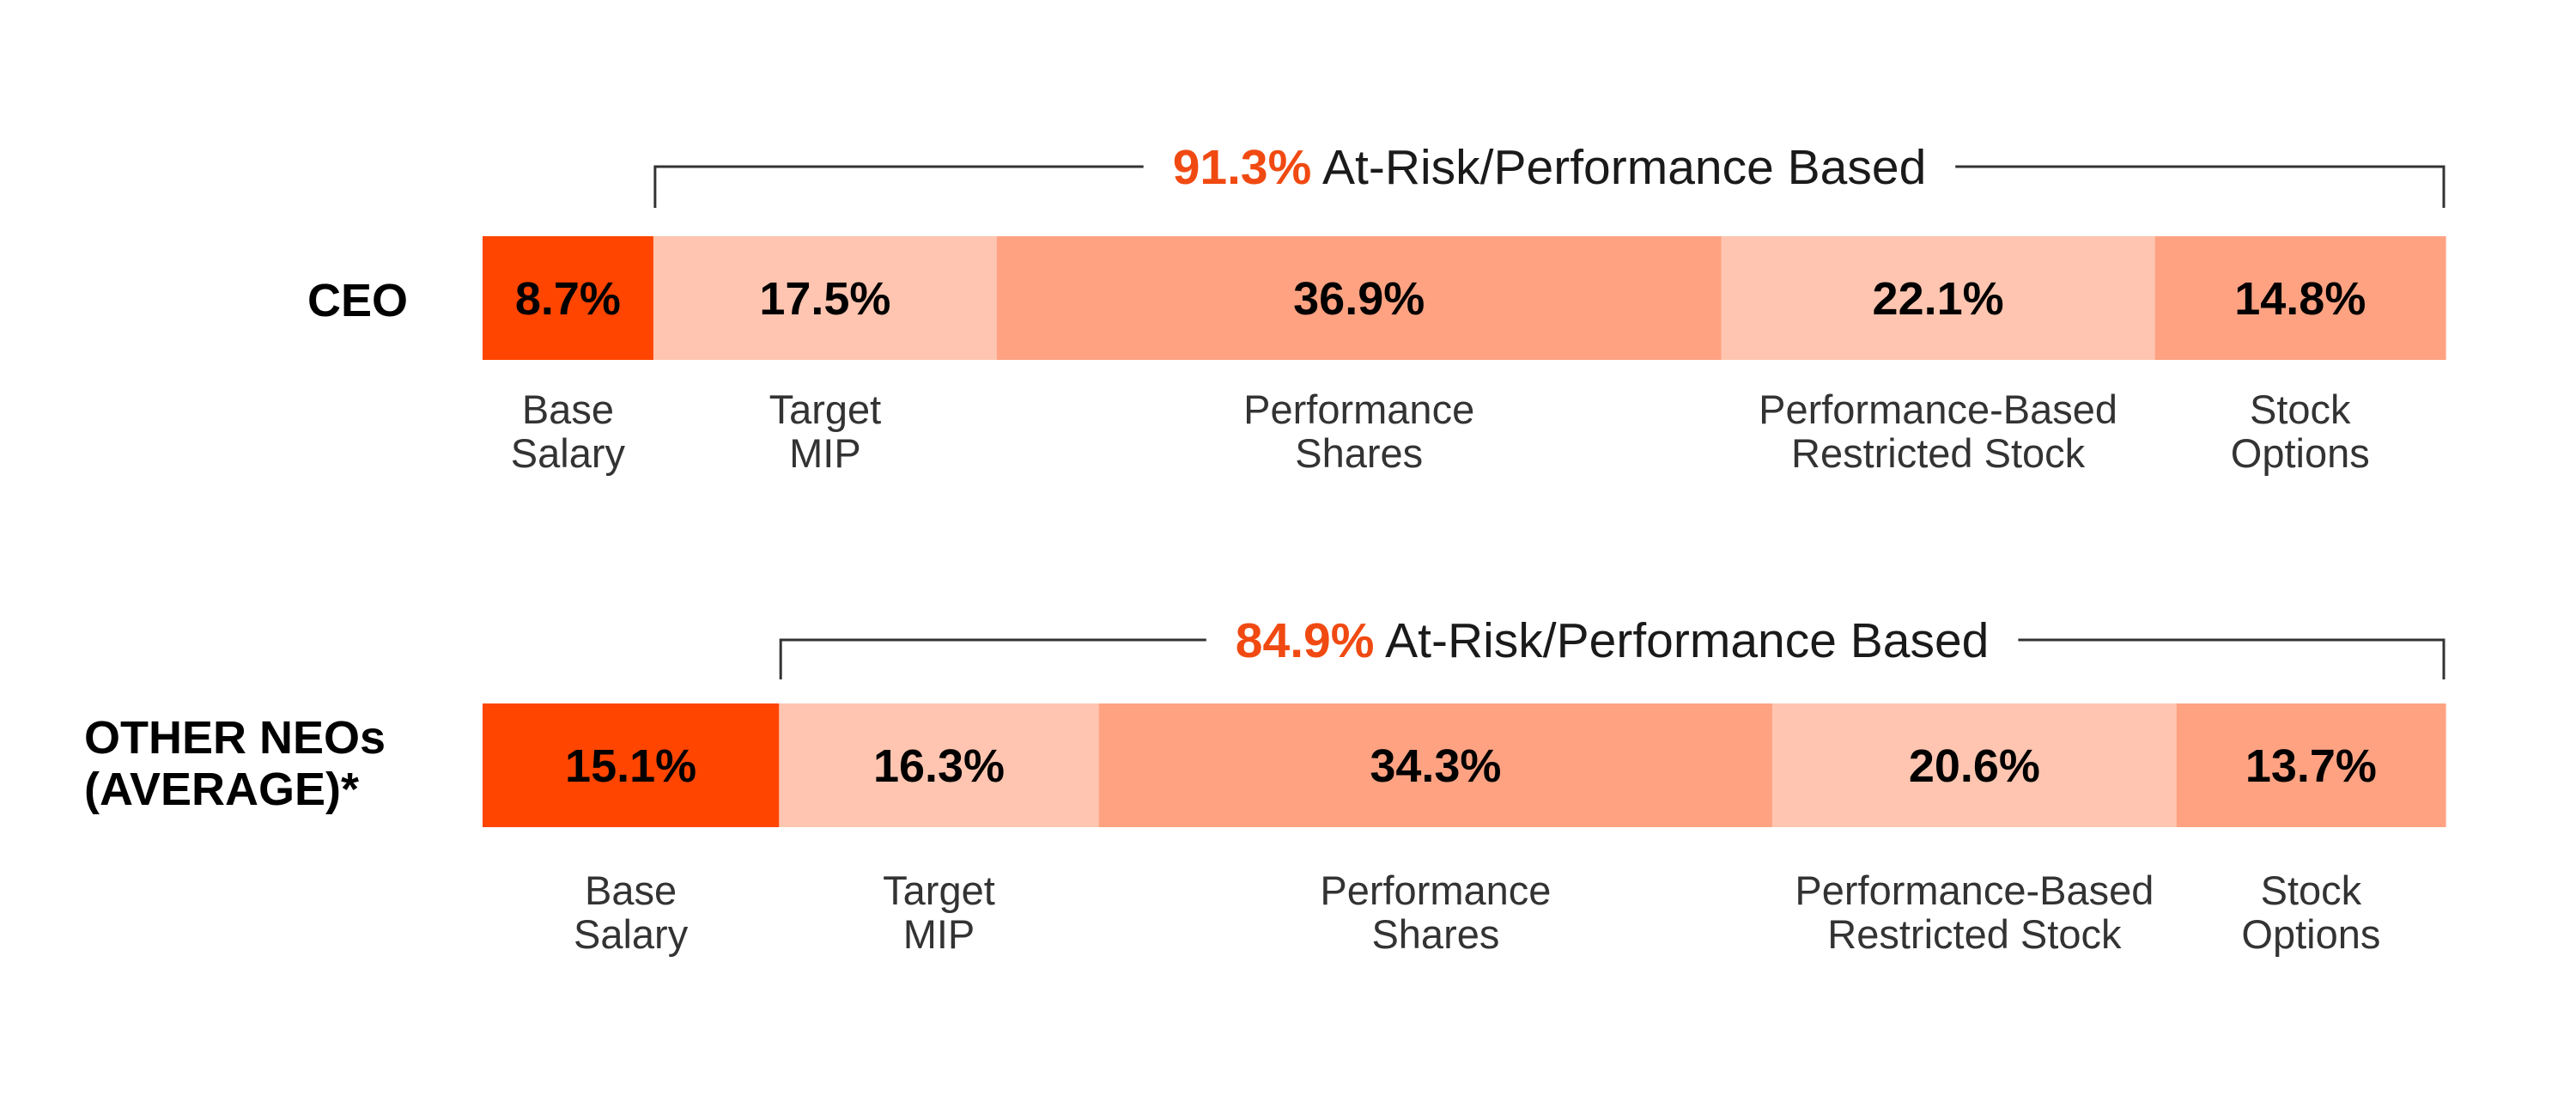 This screenshot has height=1096, width=2576. I want to click on data-label: 34.3%, so click(1436, 766).